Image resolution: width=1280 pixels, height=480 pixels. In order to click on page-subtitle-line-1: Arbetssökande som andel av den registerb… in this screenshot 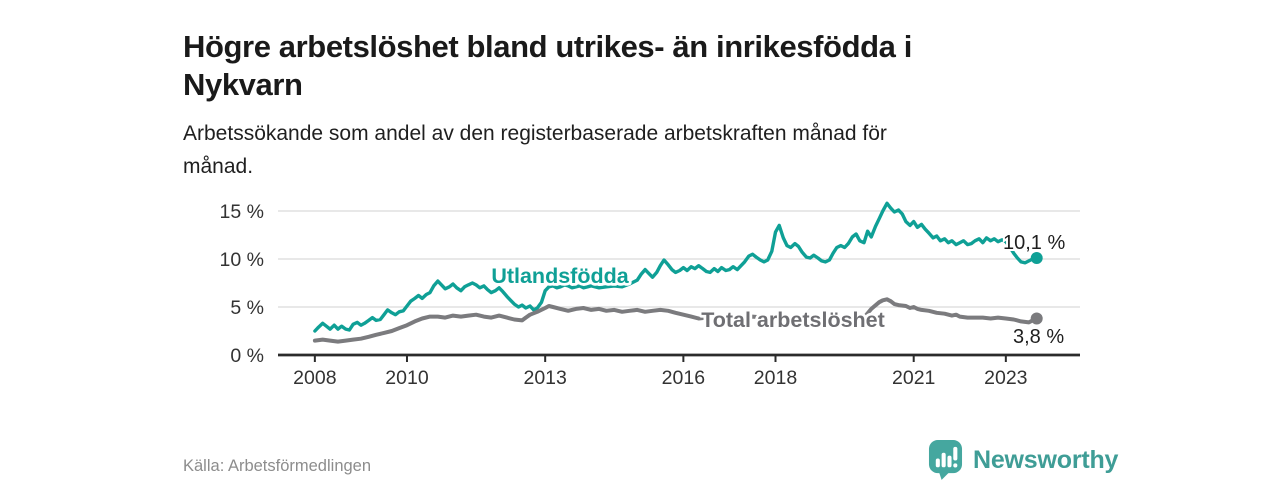, I will do `click(535, 133)`.